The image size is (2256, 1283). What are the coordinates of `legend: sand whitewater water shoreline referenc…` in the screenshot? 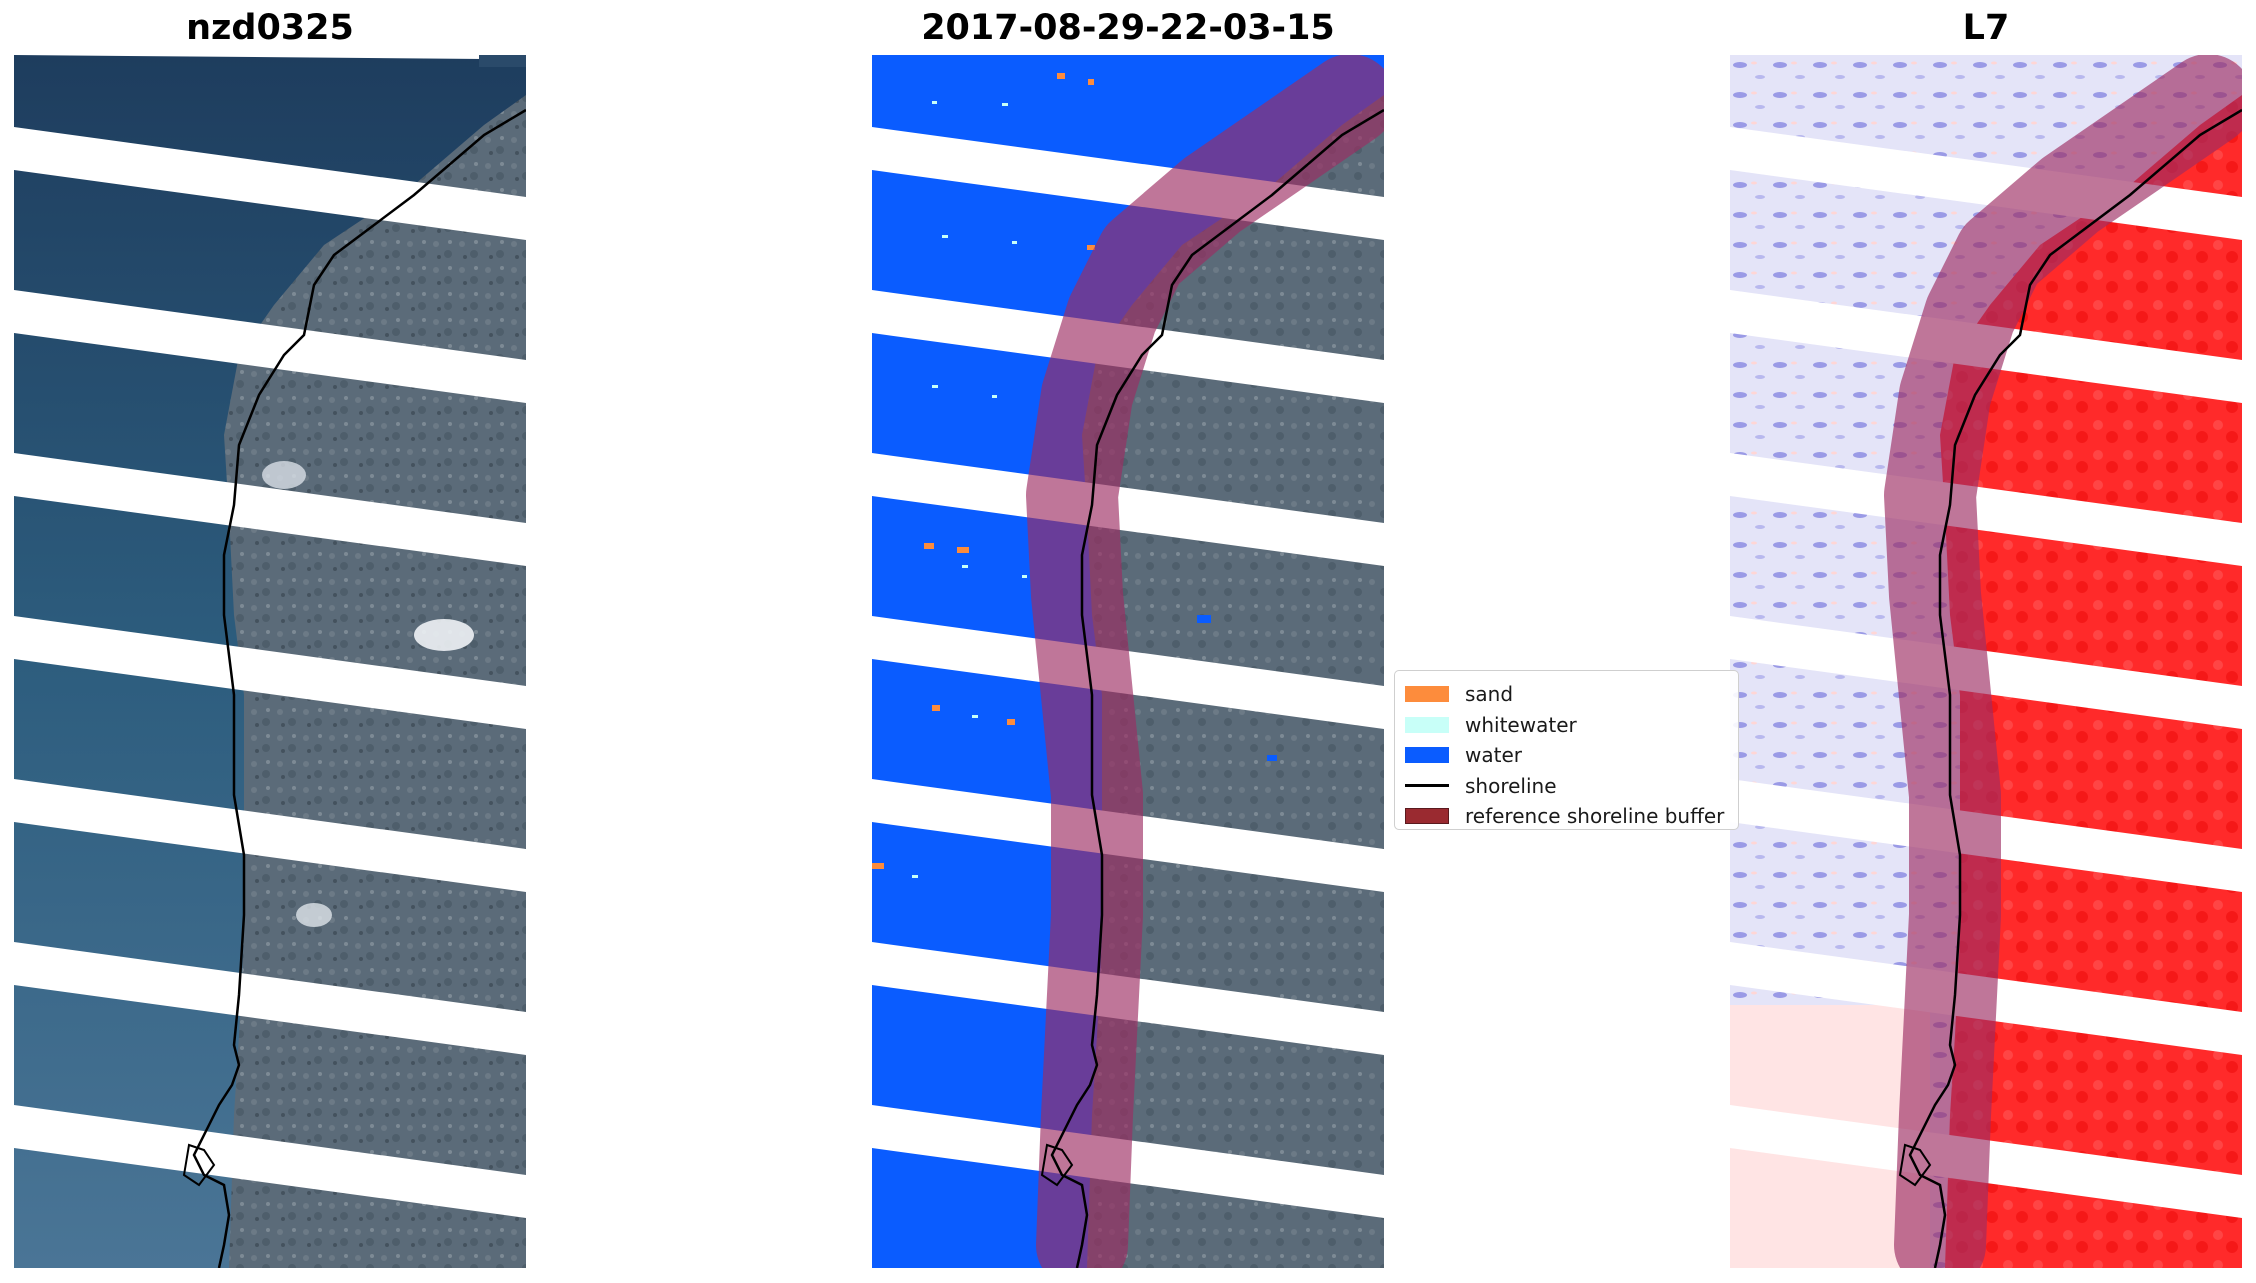 It's located at (1566, 750).